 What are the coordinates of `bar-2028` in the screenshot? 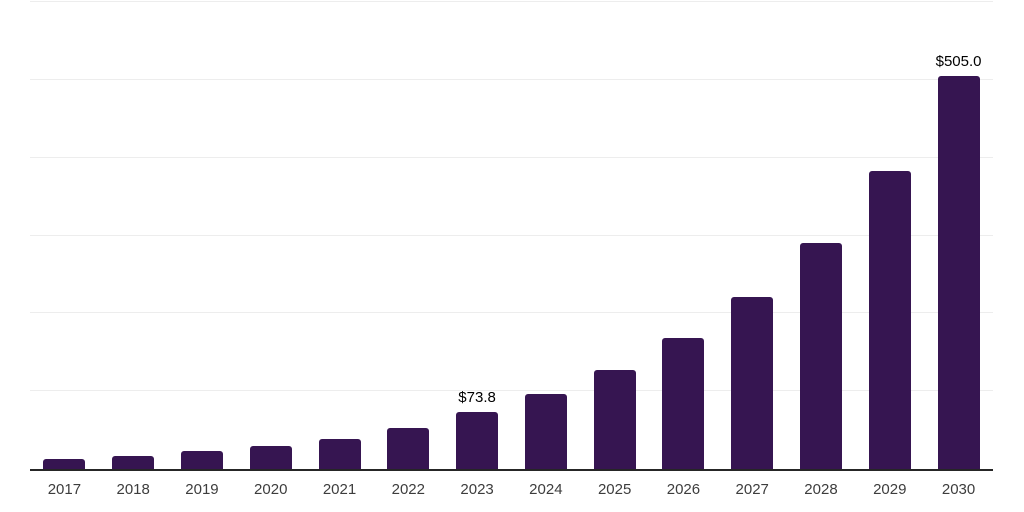 It's located at (820, 355).